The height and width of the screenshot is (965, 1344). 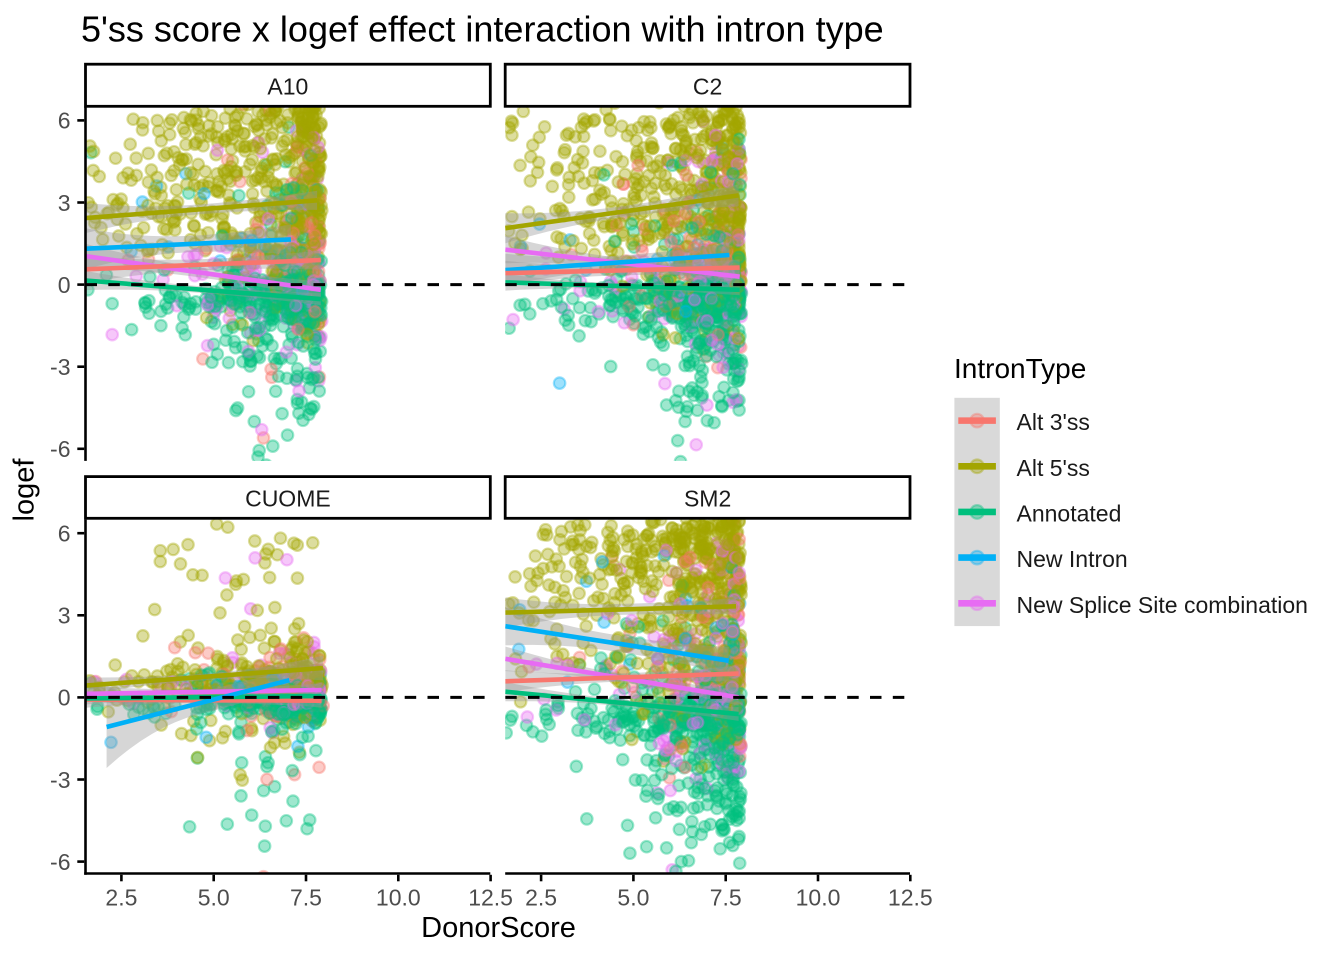 What do you see at coordinates (1162, 605) in the screenshot?
I see `svg-text: New Splice Site combination` at bounding box center [1162, 605].